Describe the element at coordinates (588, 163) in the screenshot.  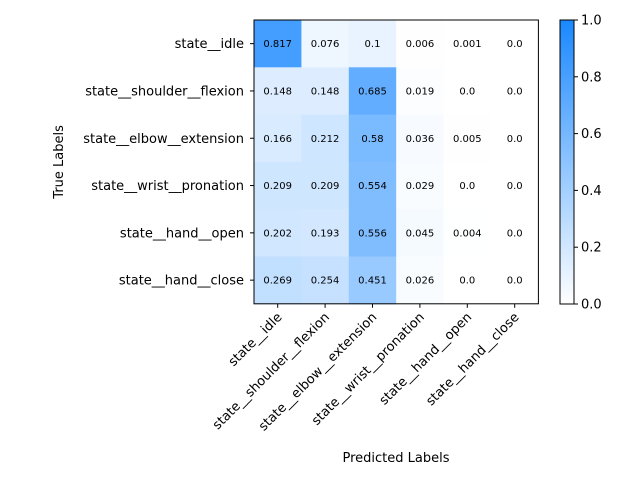
I see `colorbar-ticks: 0.0 0.2 0.4 0.6 0.8 1.0` at that location.